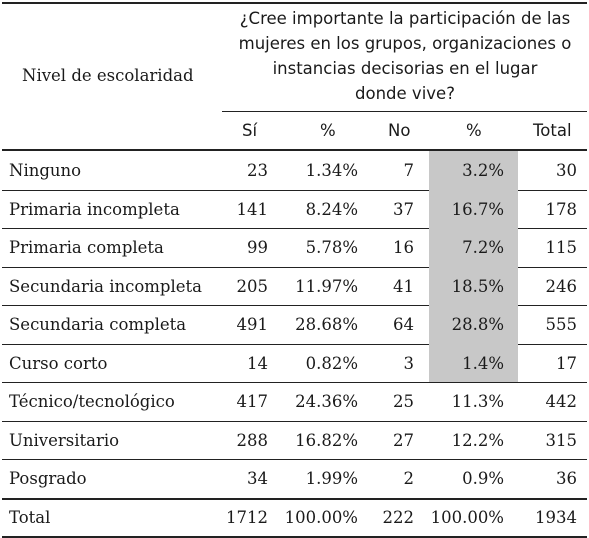 The width and height of the screenshot is (589, 538). What do you see at coordinates (409, 363) in the screenshot?
I see `cell-no: 3` at bounding box center [409, 363].